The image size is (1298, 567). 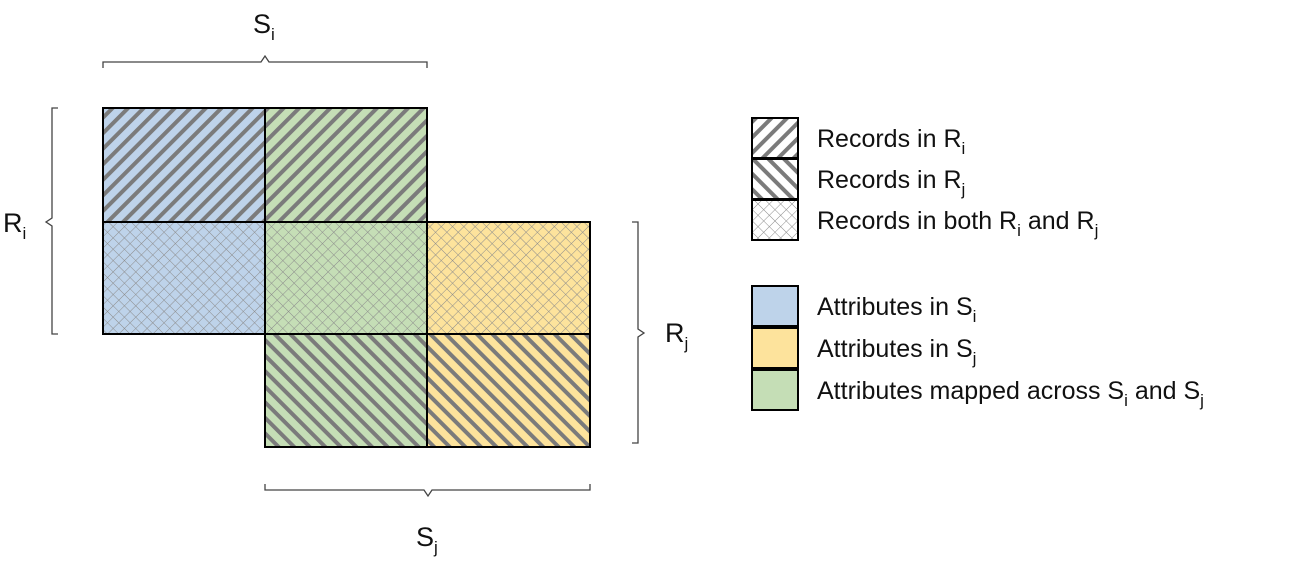 I want to click on cell-r1-c2-pattern, so click(x=346, y=165).